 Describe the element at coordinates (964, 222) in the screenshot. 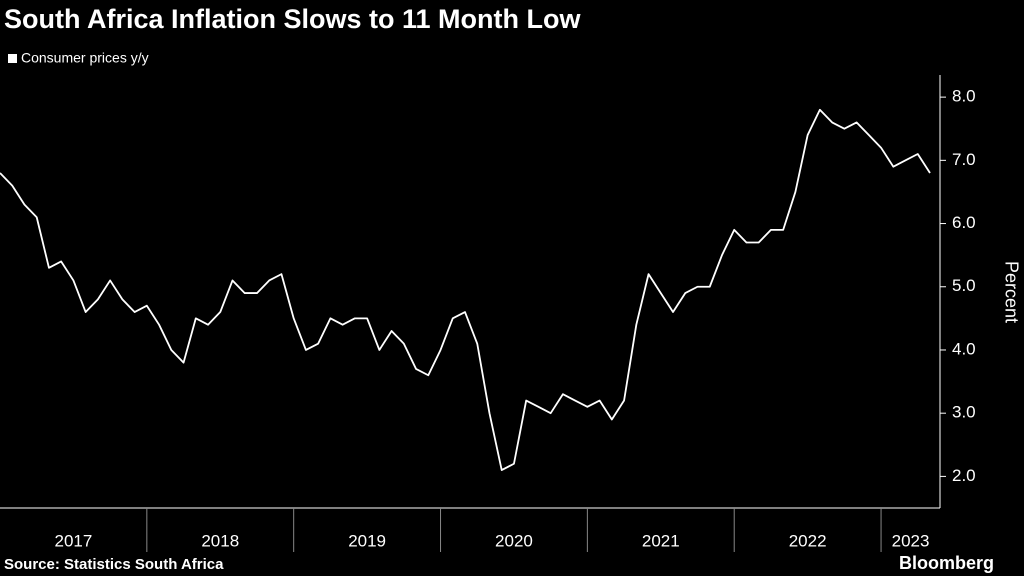

I see `y-tick-label: 6.0` at that location.